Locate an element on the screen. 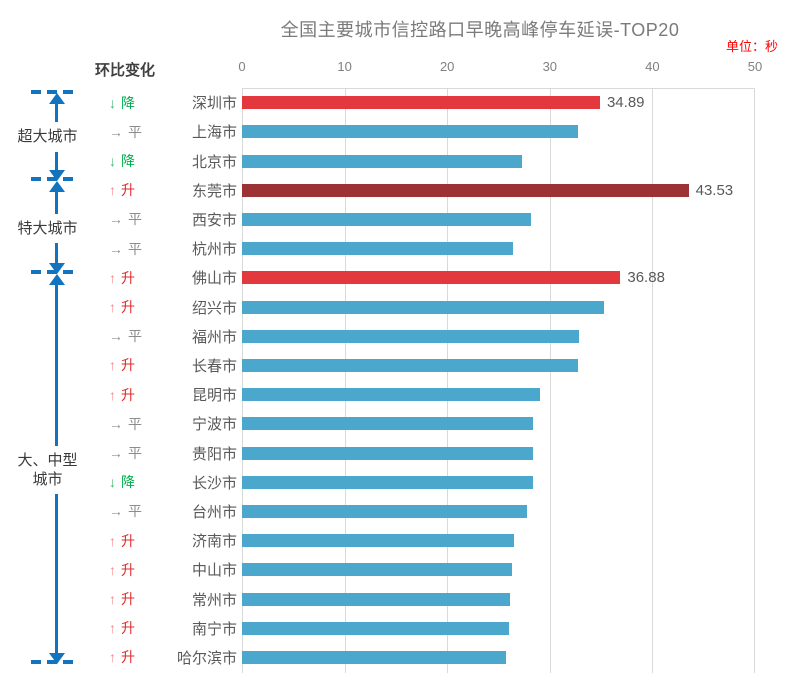 This screenshot has height=685, width=802. bar-value-label: 36.88 is located at coordinates (646, 278).